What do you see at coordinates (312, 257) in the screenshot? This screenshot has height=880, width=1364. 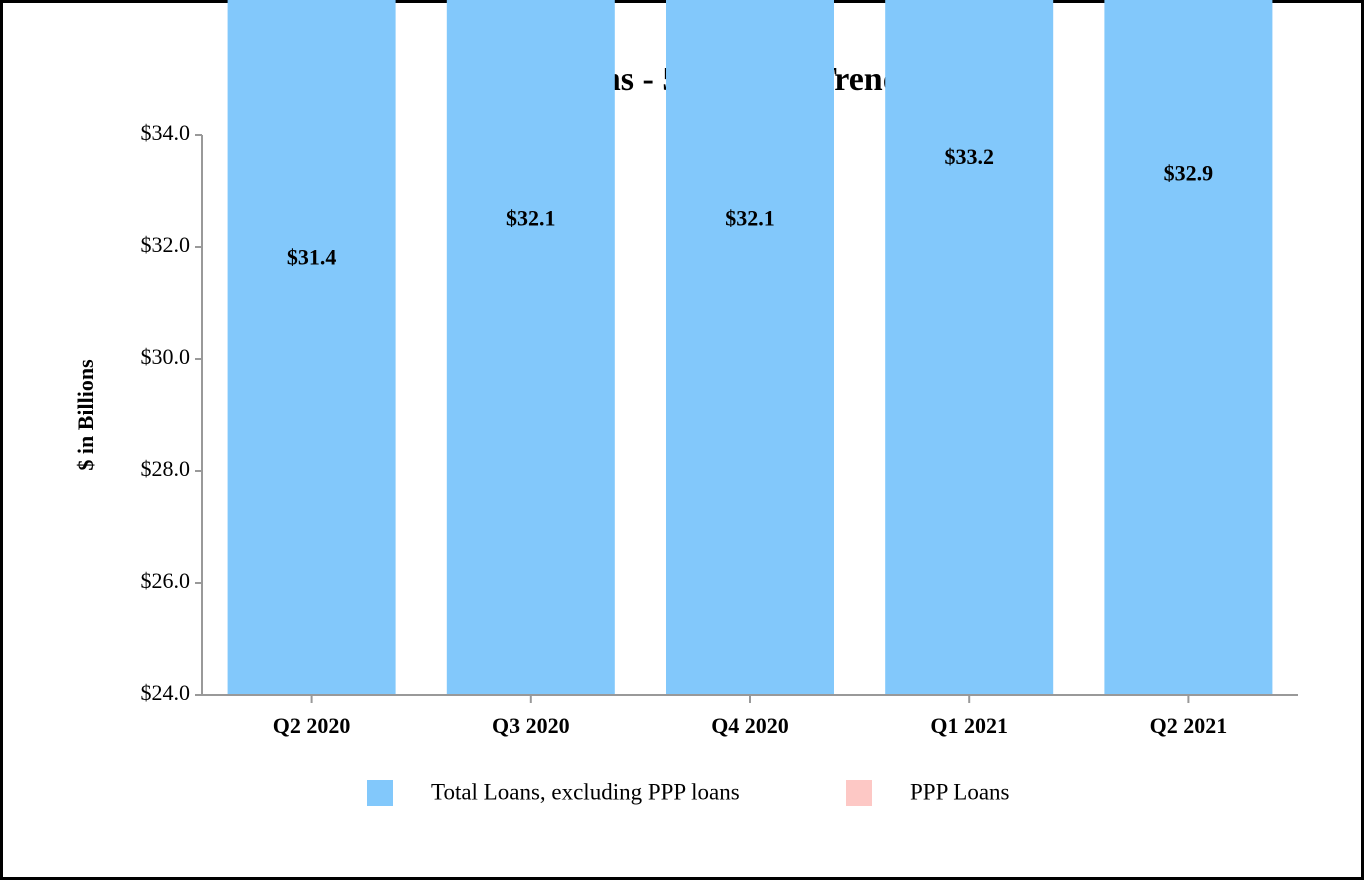 I see `total-label: $31.4` at bounding box center [312, 257].